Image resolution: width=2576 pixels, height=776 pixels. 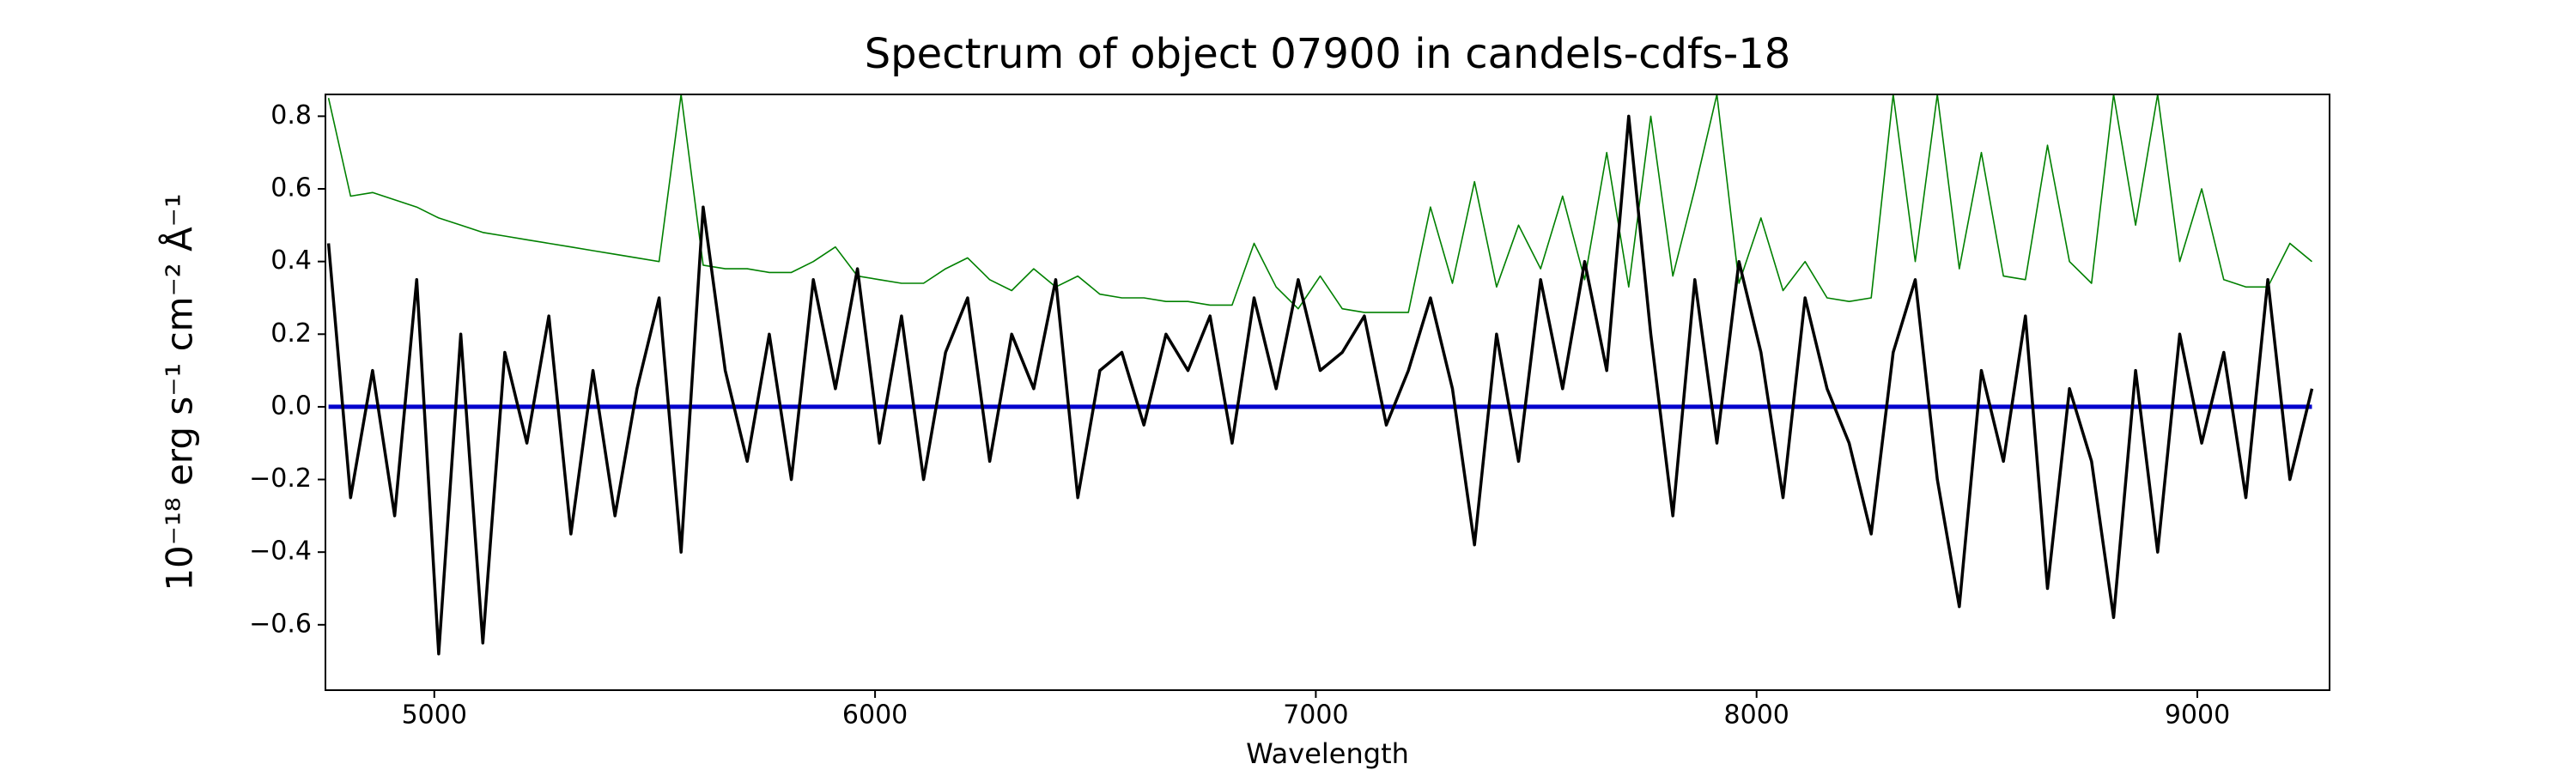 I want to click on x-axis-label: Wavelength, so click(x=1327, y=754).